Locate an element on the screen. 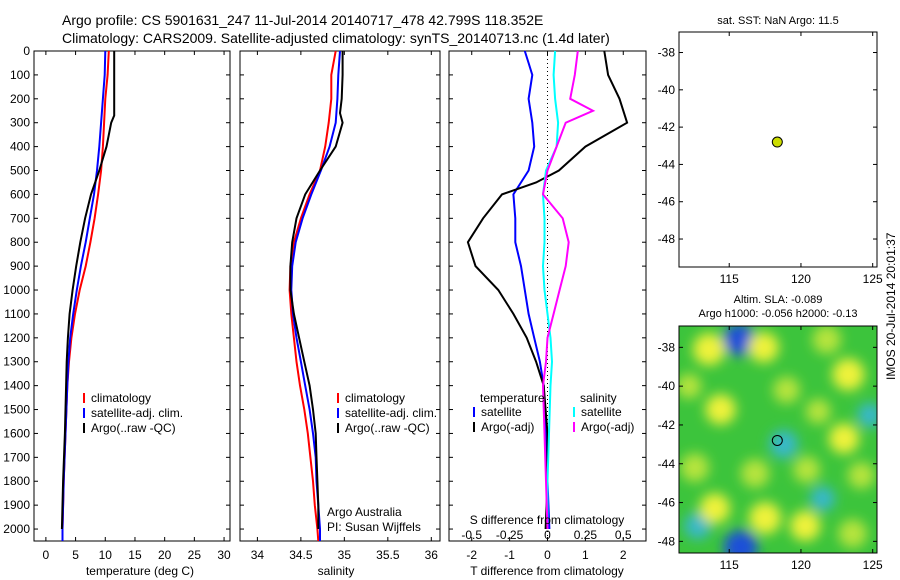 This screenshot has height=580, width=900. map-x-tick-label: 125 is located at coordinates (873, 279).